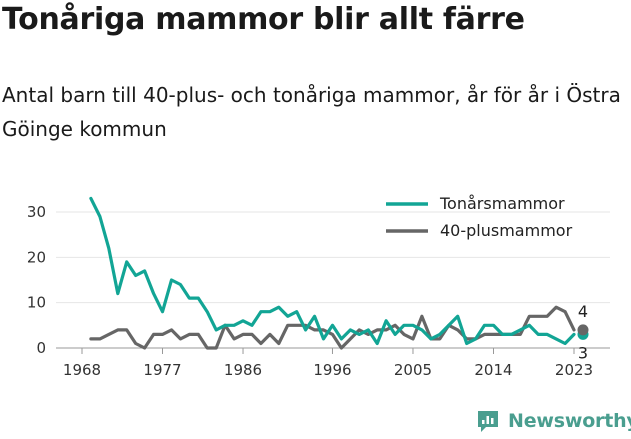 This screenshot has width=631, height=439. What do you see at coordinates (243, 370) in the screenshot?
I see `x-tick-label-1986: 1986` at bounding box center [243, 370].